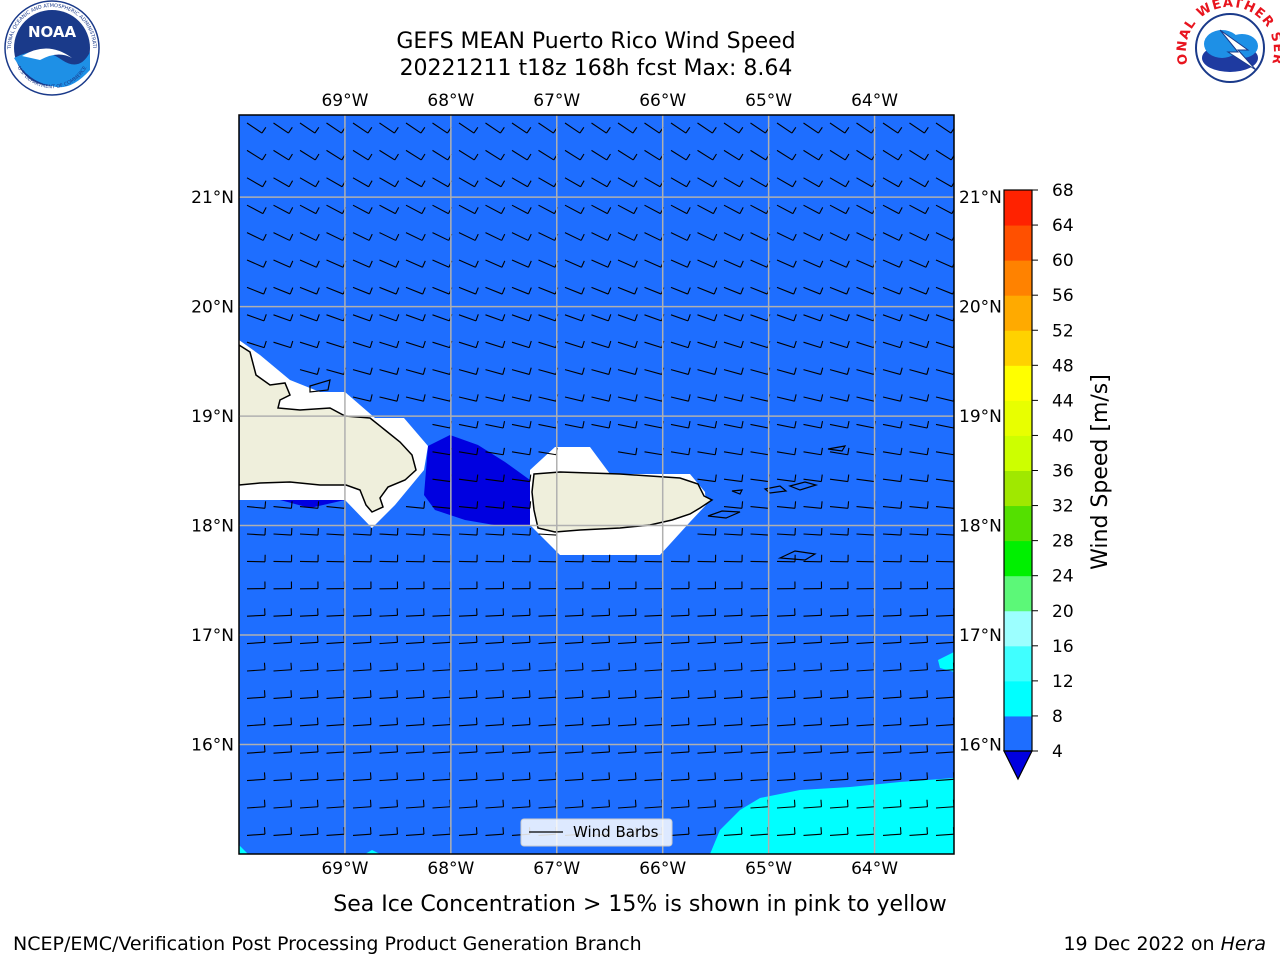 The image size is (1280, 960). What do you see at coordinates (1057, 752) in the screenshot?
I see `colorbar-tick-label: 4` at bounding box center [1057, 752].